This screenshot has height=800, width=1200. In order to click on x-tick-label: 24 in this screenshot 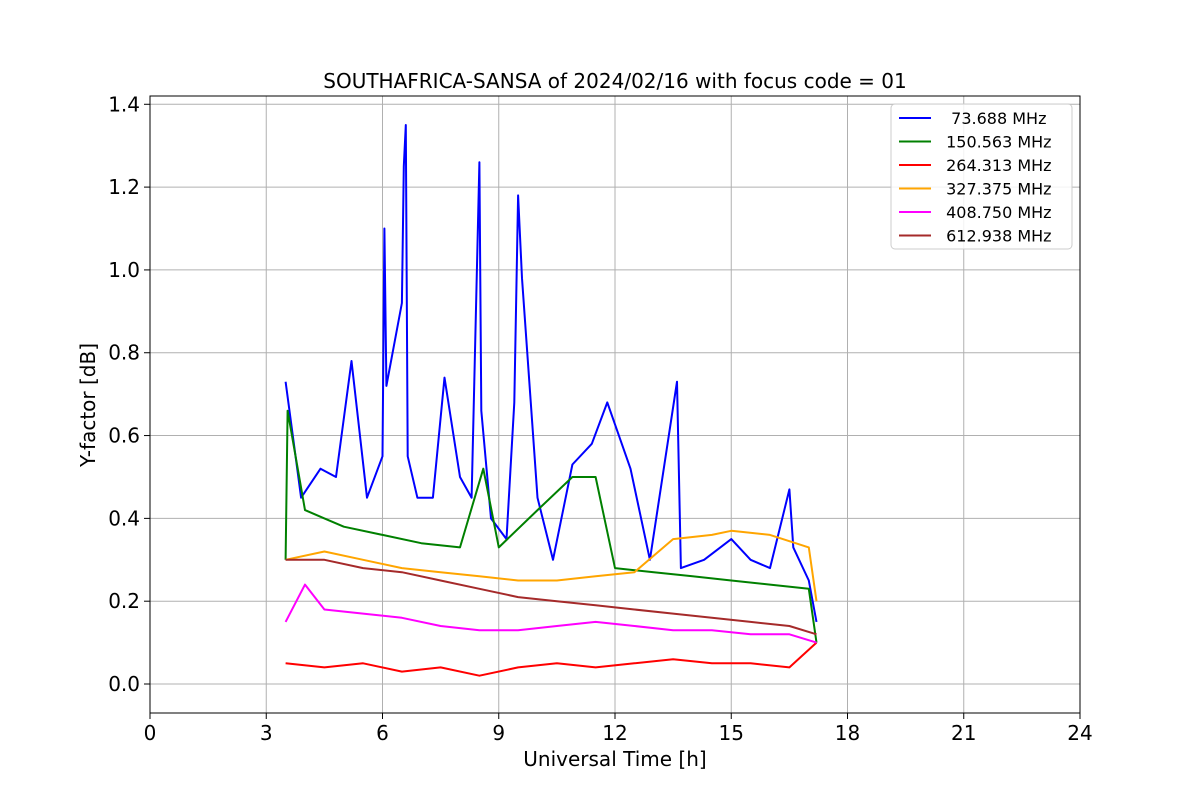, I will do `click(1079, 733)`.